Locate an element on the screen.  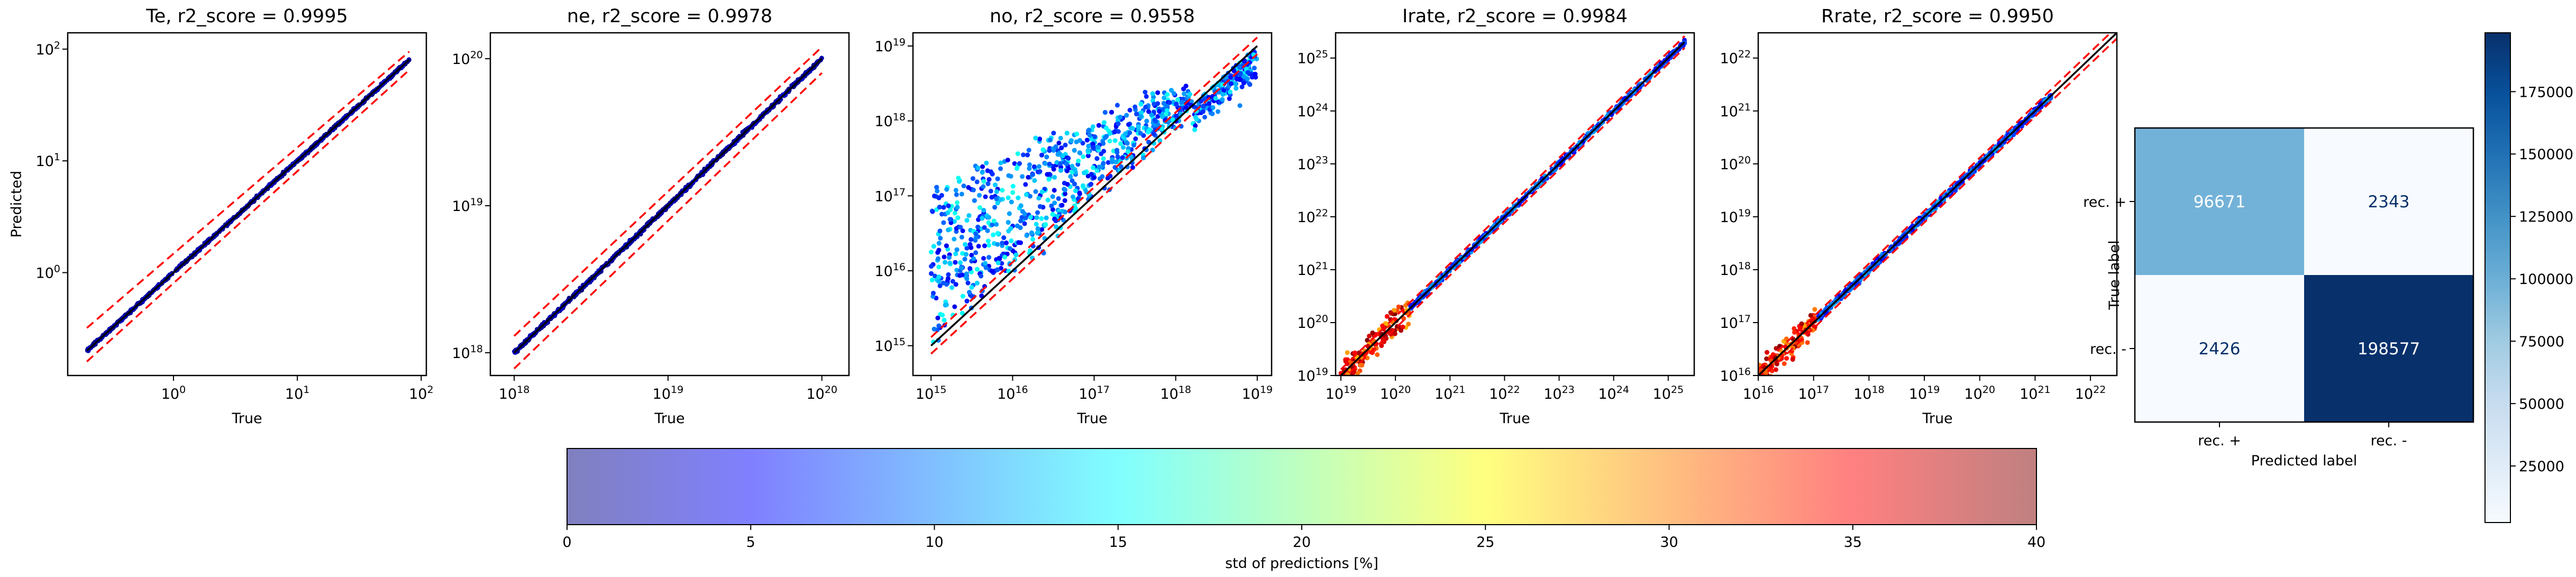
confusion-cell is located at coordinates (2219, 348).